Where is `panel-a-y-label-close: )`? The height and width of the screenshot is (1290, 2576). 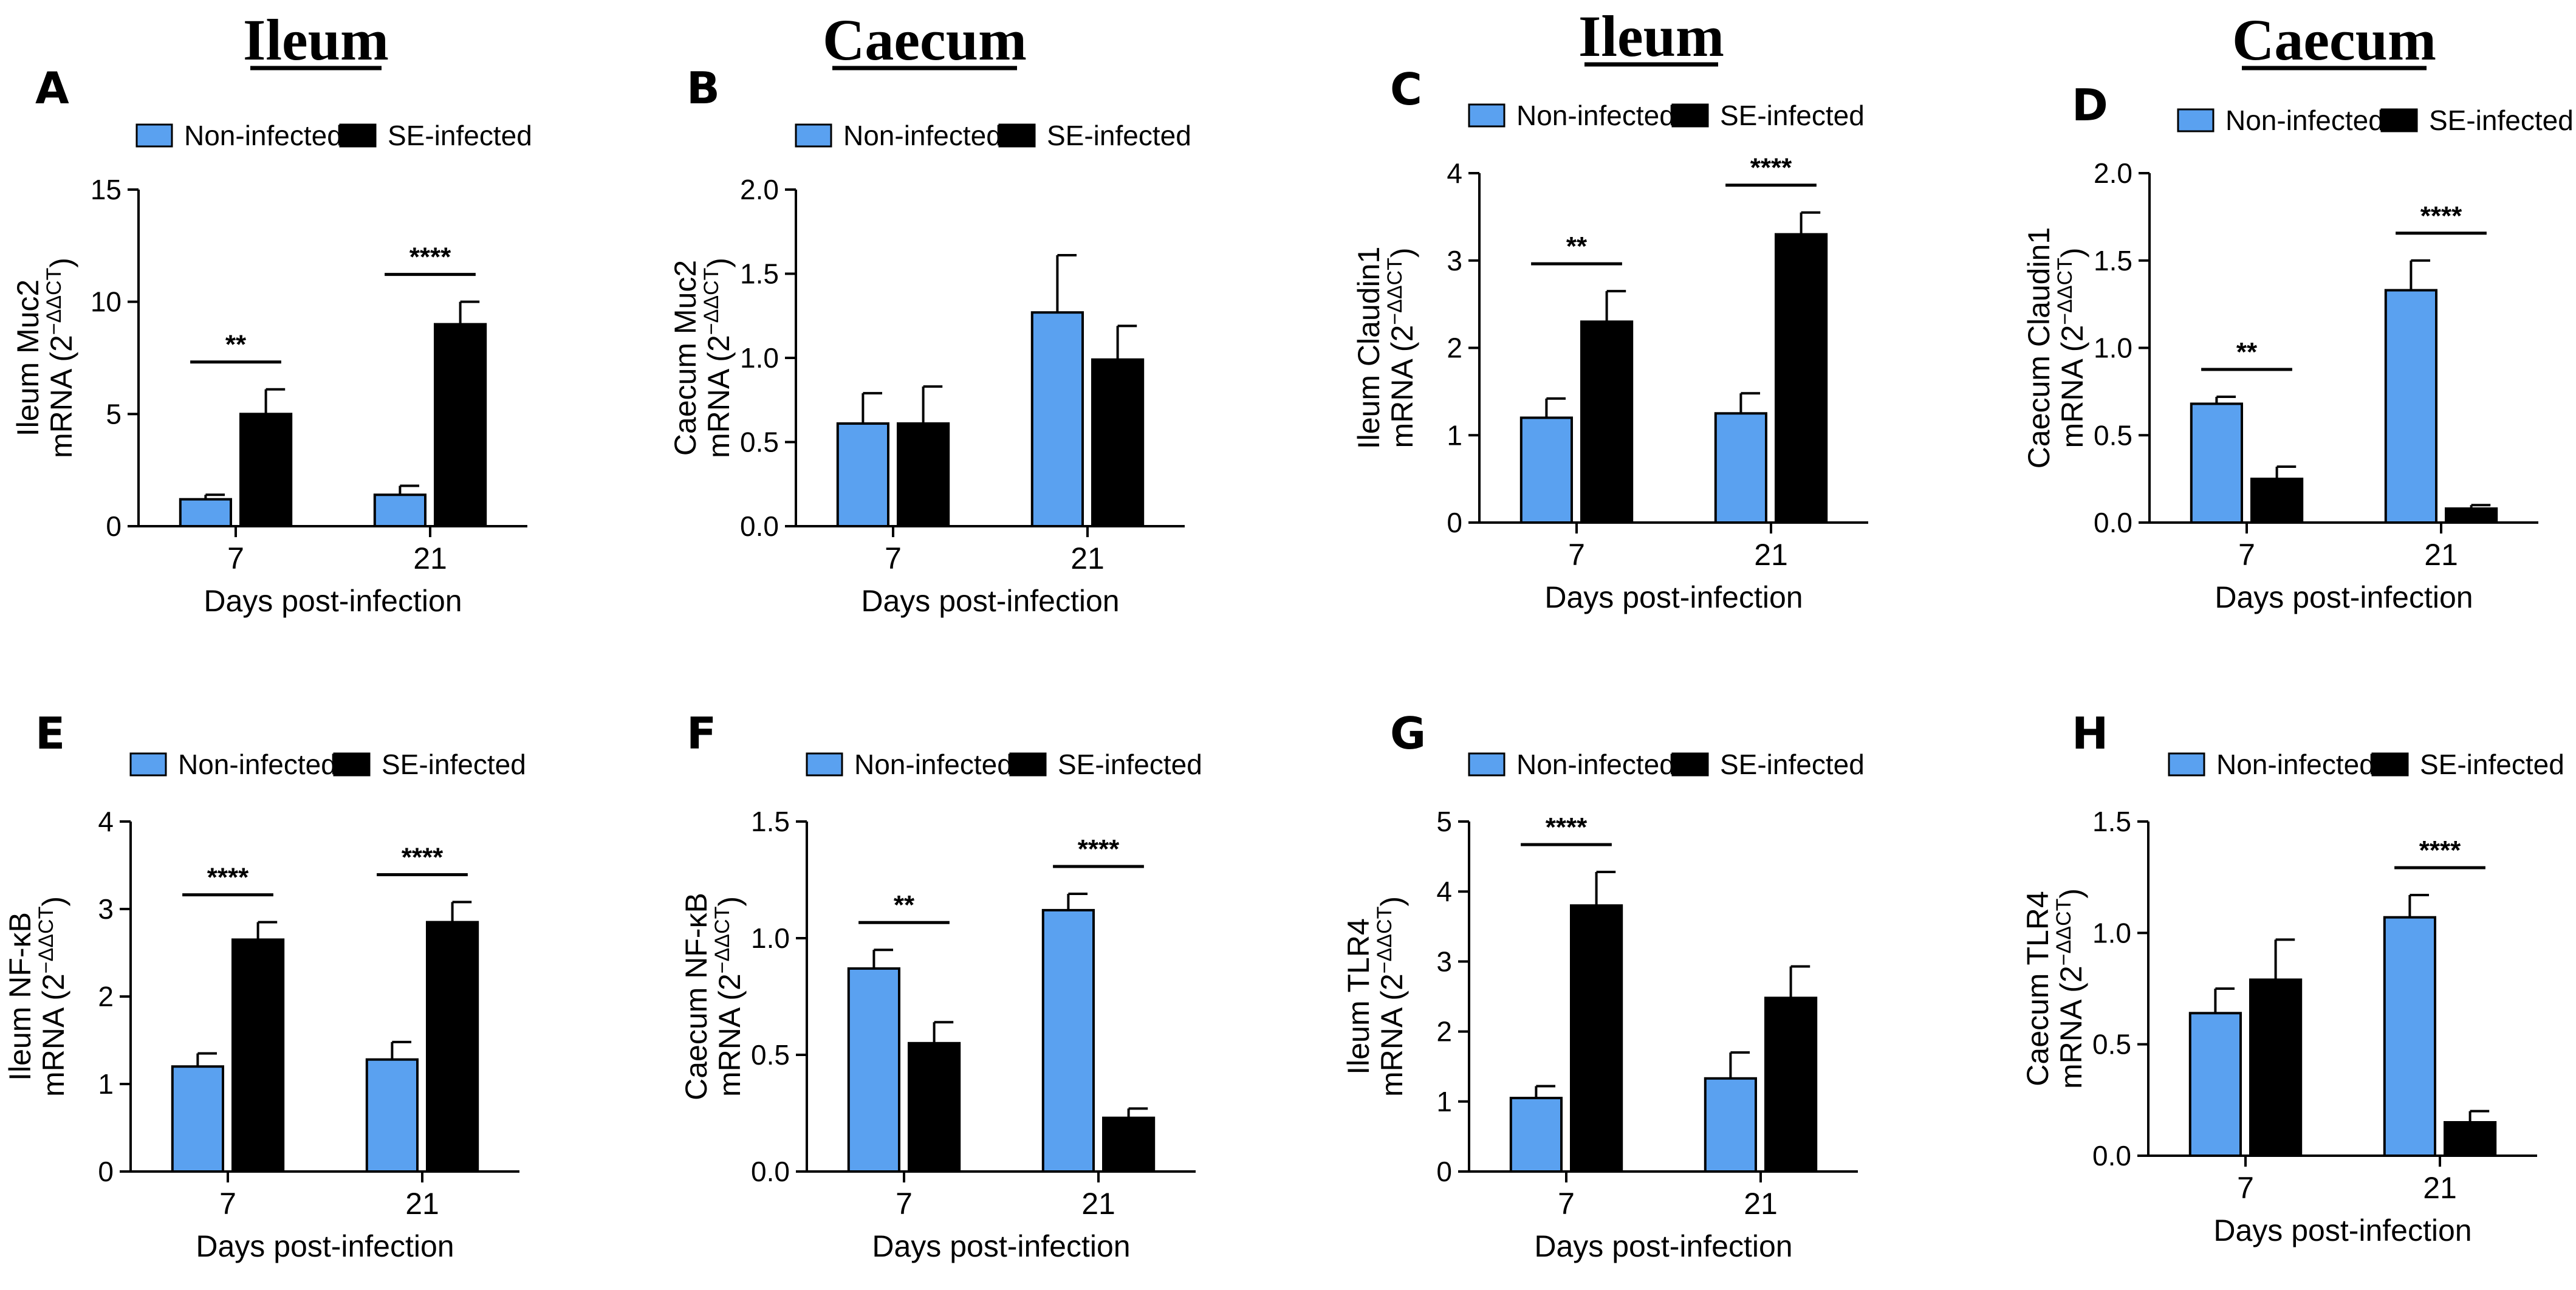
panel-a-y-label-close: ) is located at coordinates (61, 263).